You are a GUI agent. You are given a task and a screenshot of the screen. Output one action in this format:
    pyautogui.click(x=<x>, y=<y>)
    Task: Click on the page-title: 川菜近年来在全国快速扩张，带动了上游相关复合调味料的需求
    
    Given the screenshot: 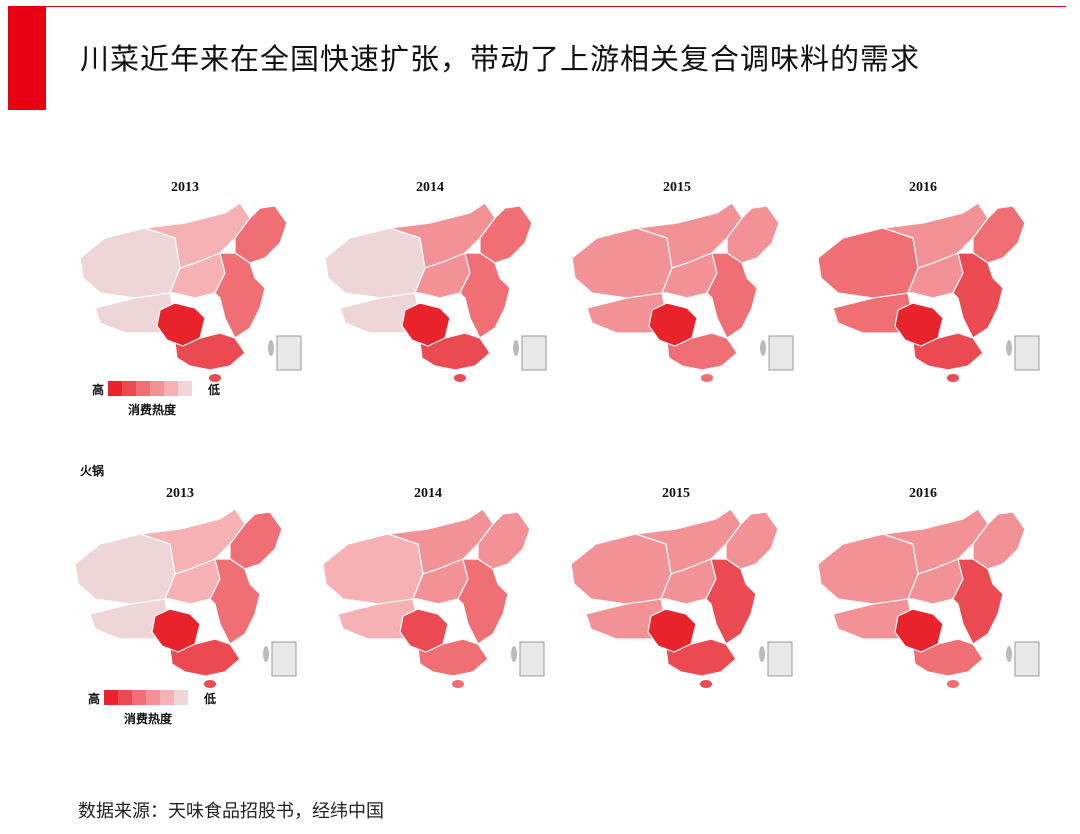 What is the action you would take?
    pyautogui.click(x=500, y=59)
    